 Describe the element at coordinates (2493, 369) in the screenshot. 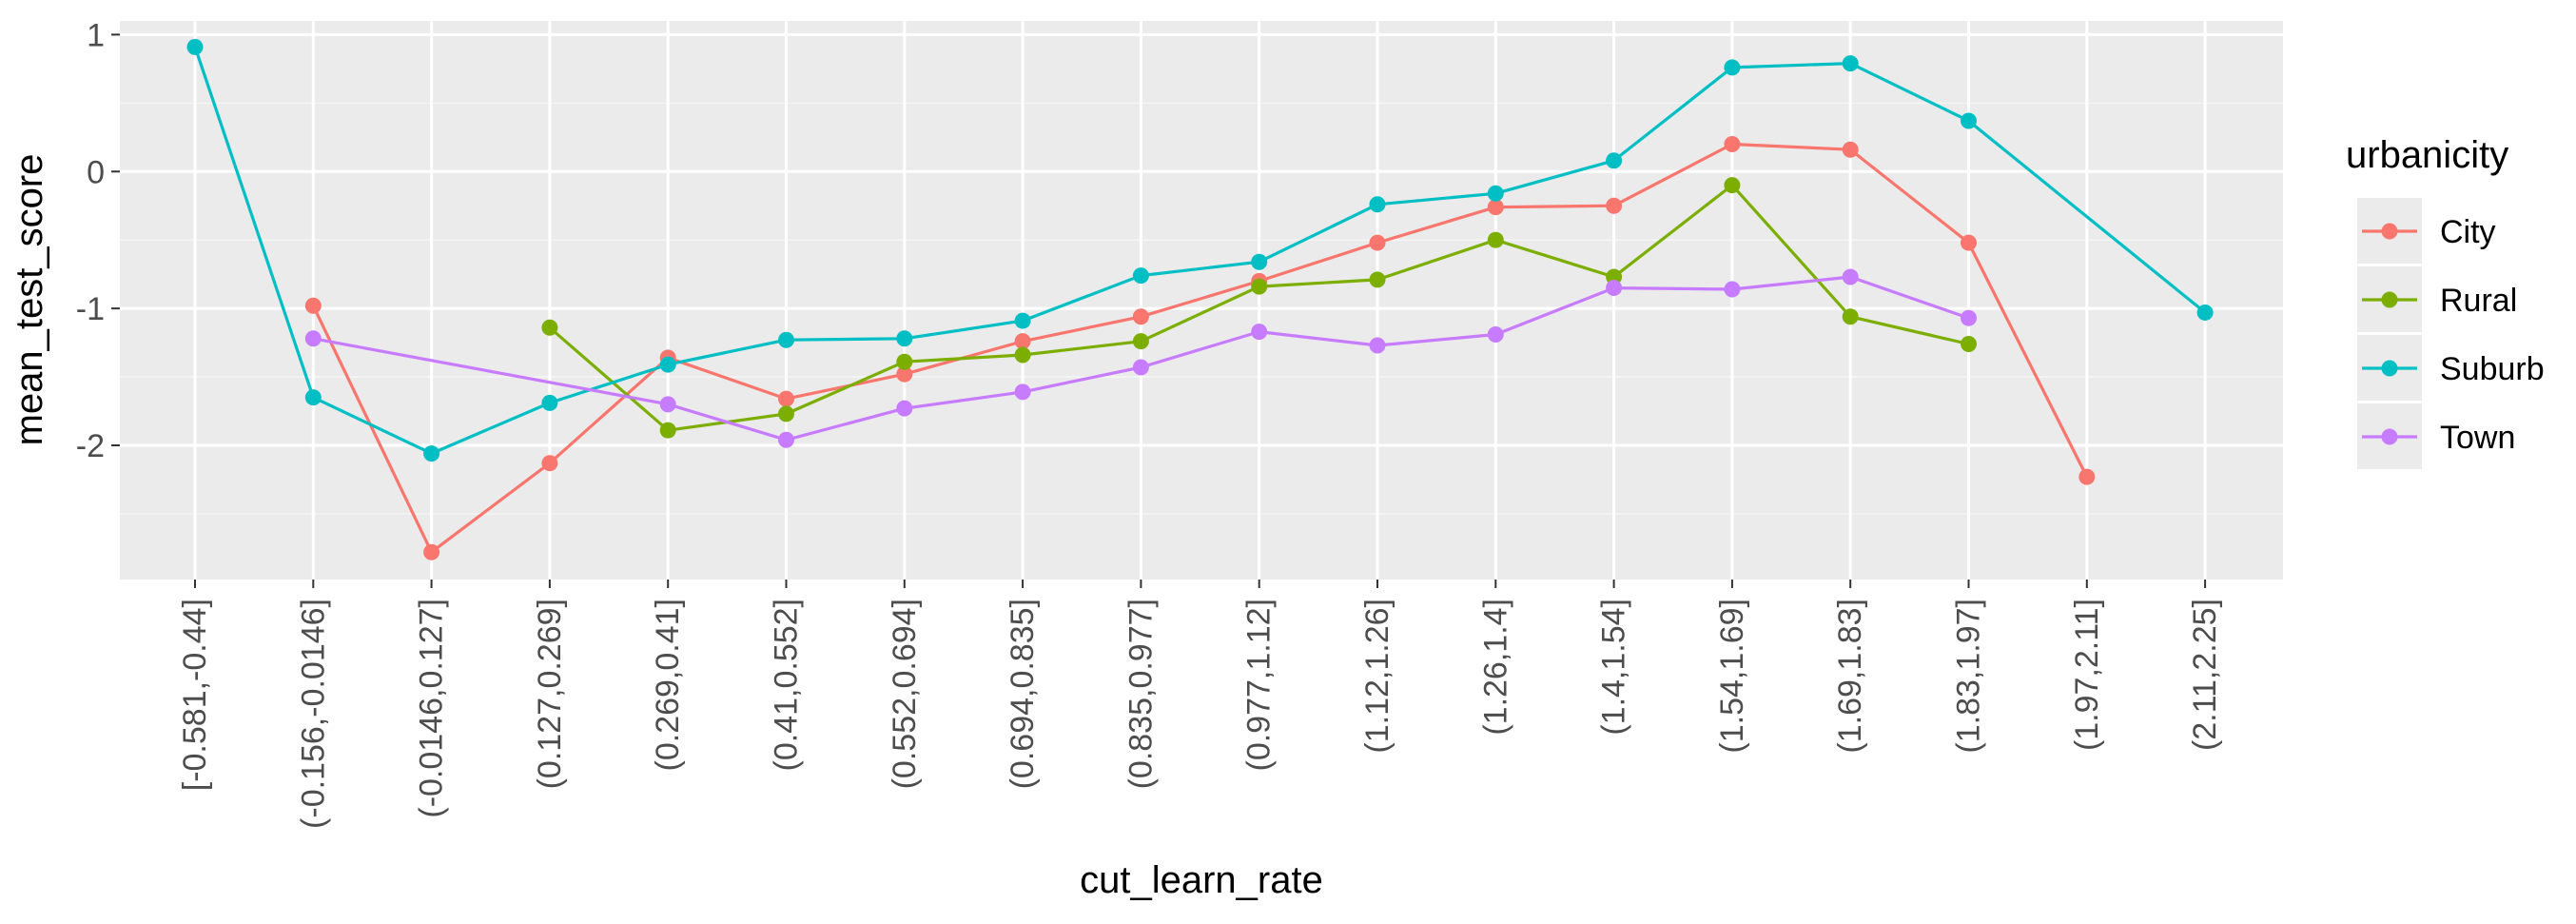

I see `legend-label-suburb: Suburb` at that location.